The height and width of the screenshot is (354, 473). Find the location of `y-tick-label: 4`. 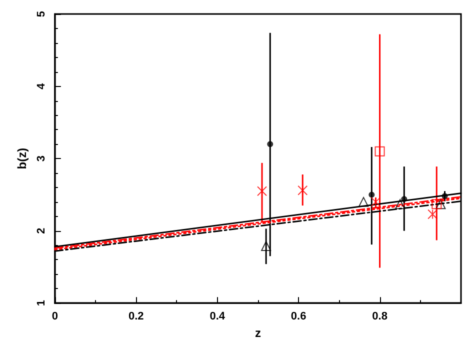

y-tick-label: 4 is located at coordinates (41, 86).